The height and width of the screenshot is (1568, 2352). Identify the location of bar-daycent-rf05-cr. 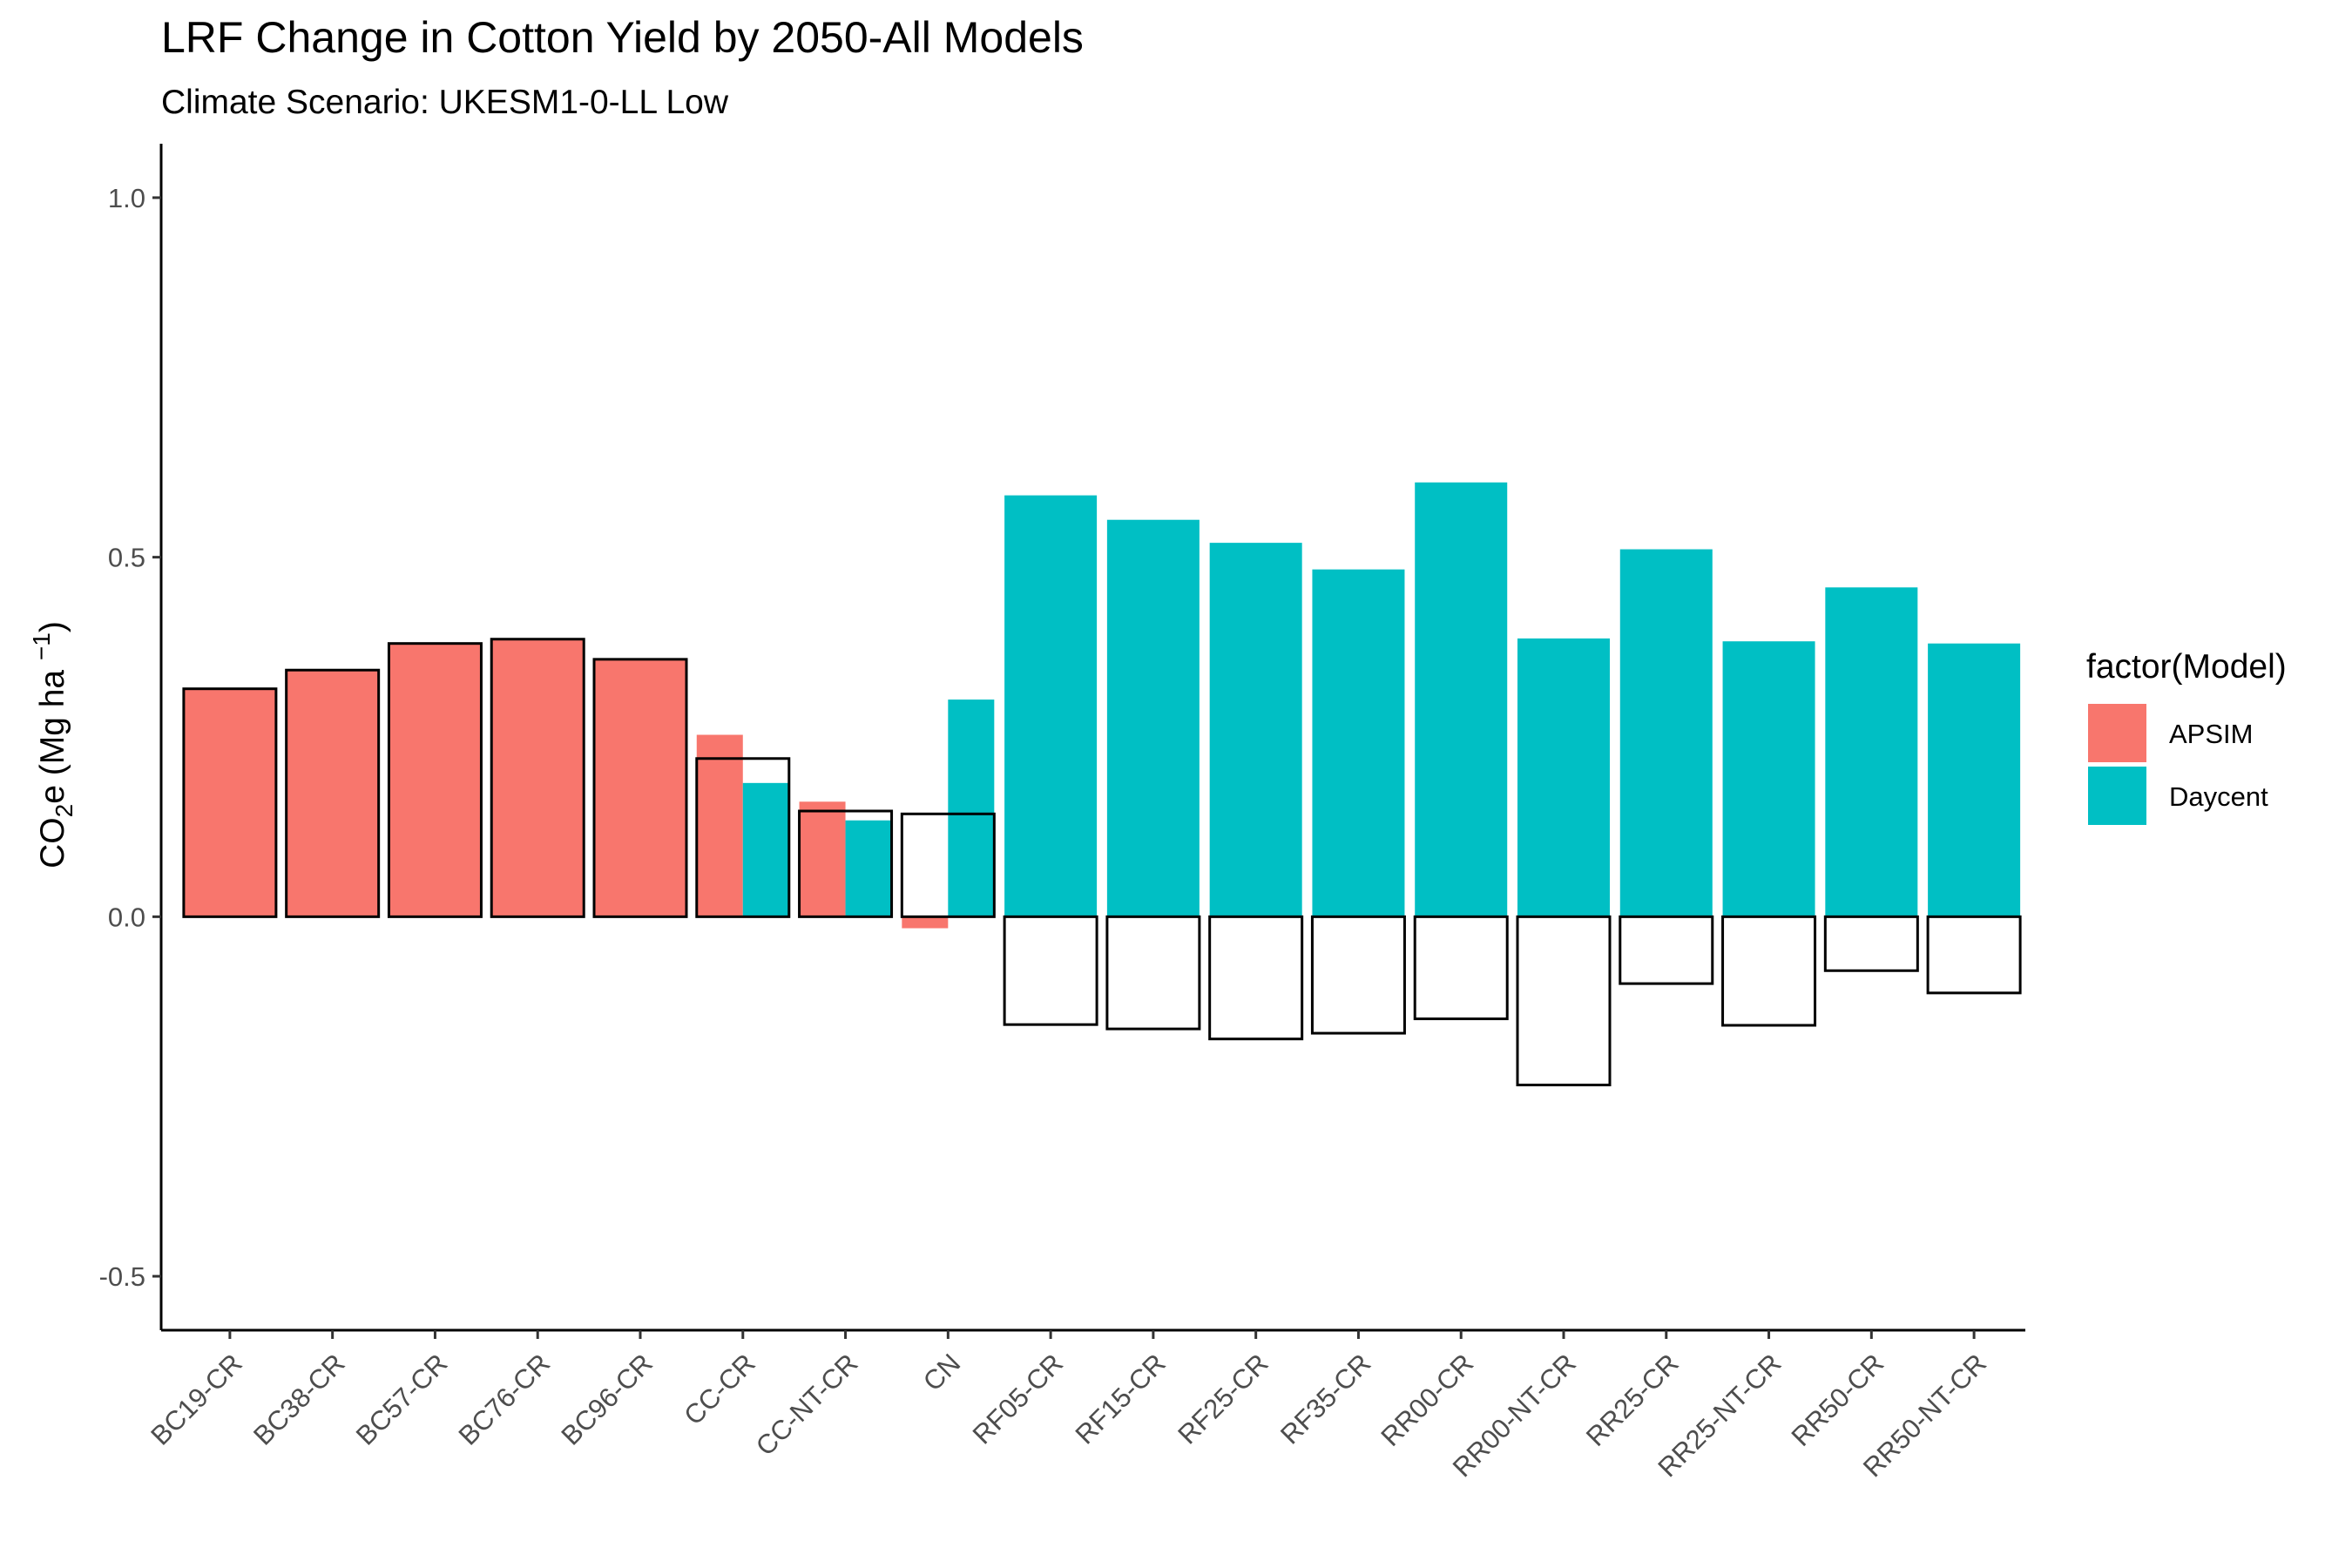
(1051, 706).